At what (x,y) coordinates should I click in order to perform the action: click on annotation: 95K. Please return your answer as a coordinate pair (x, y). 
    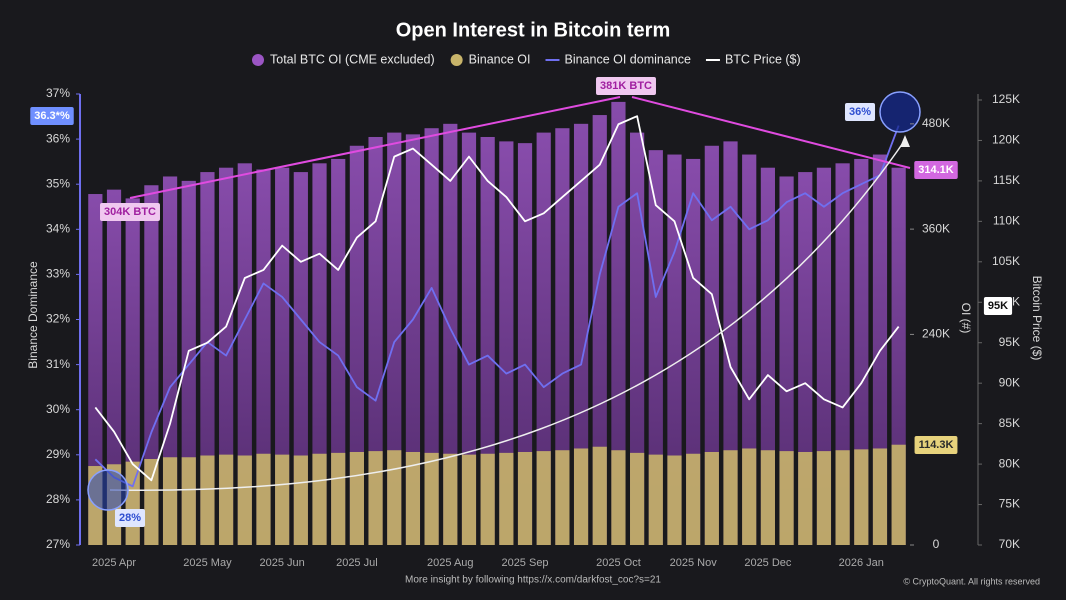
    Looking at the image, I should click on (998, 306).